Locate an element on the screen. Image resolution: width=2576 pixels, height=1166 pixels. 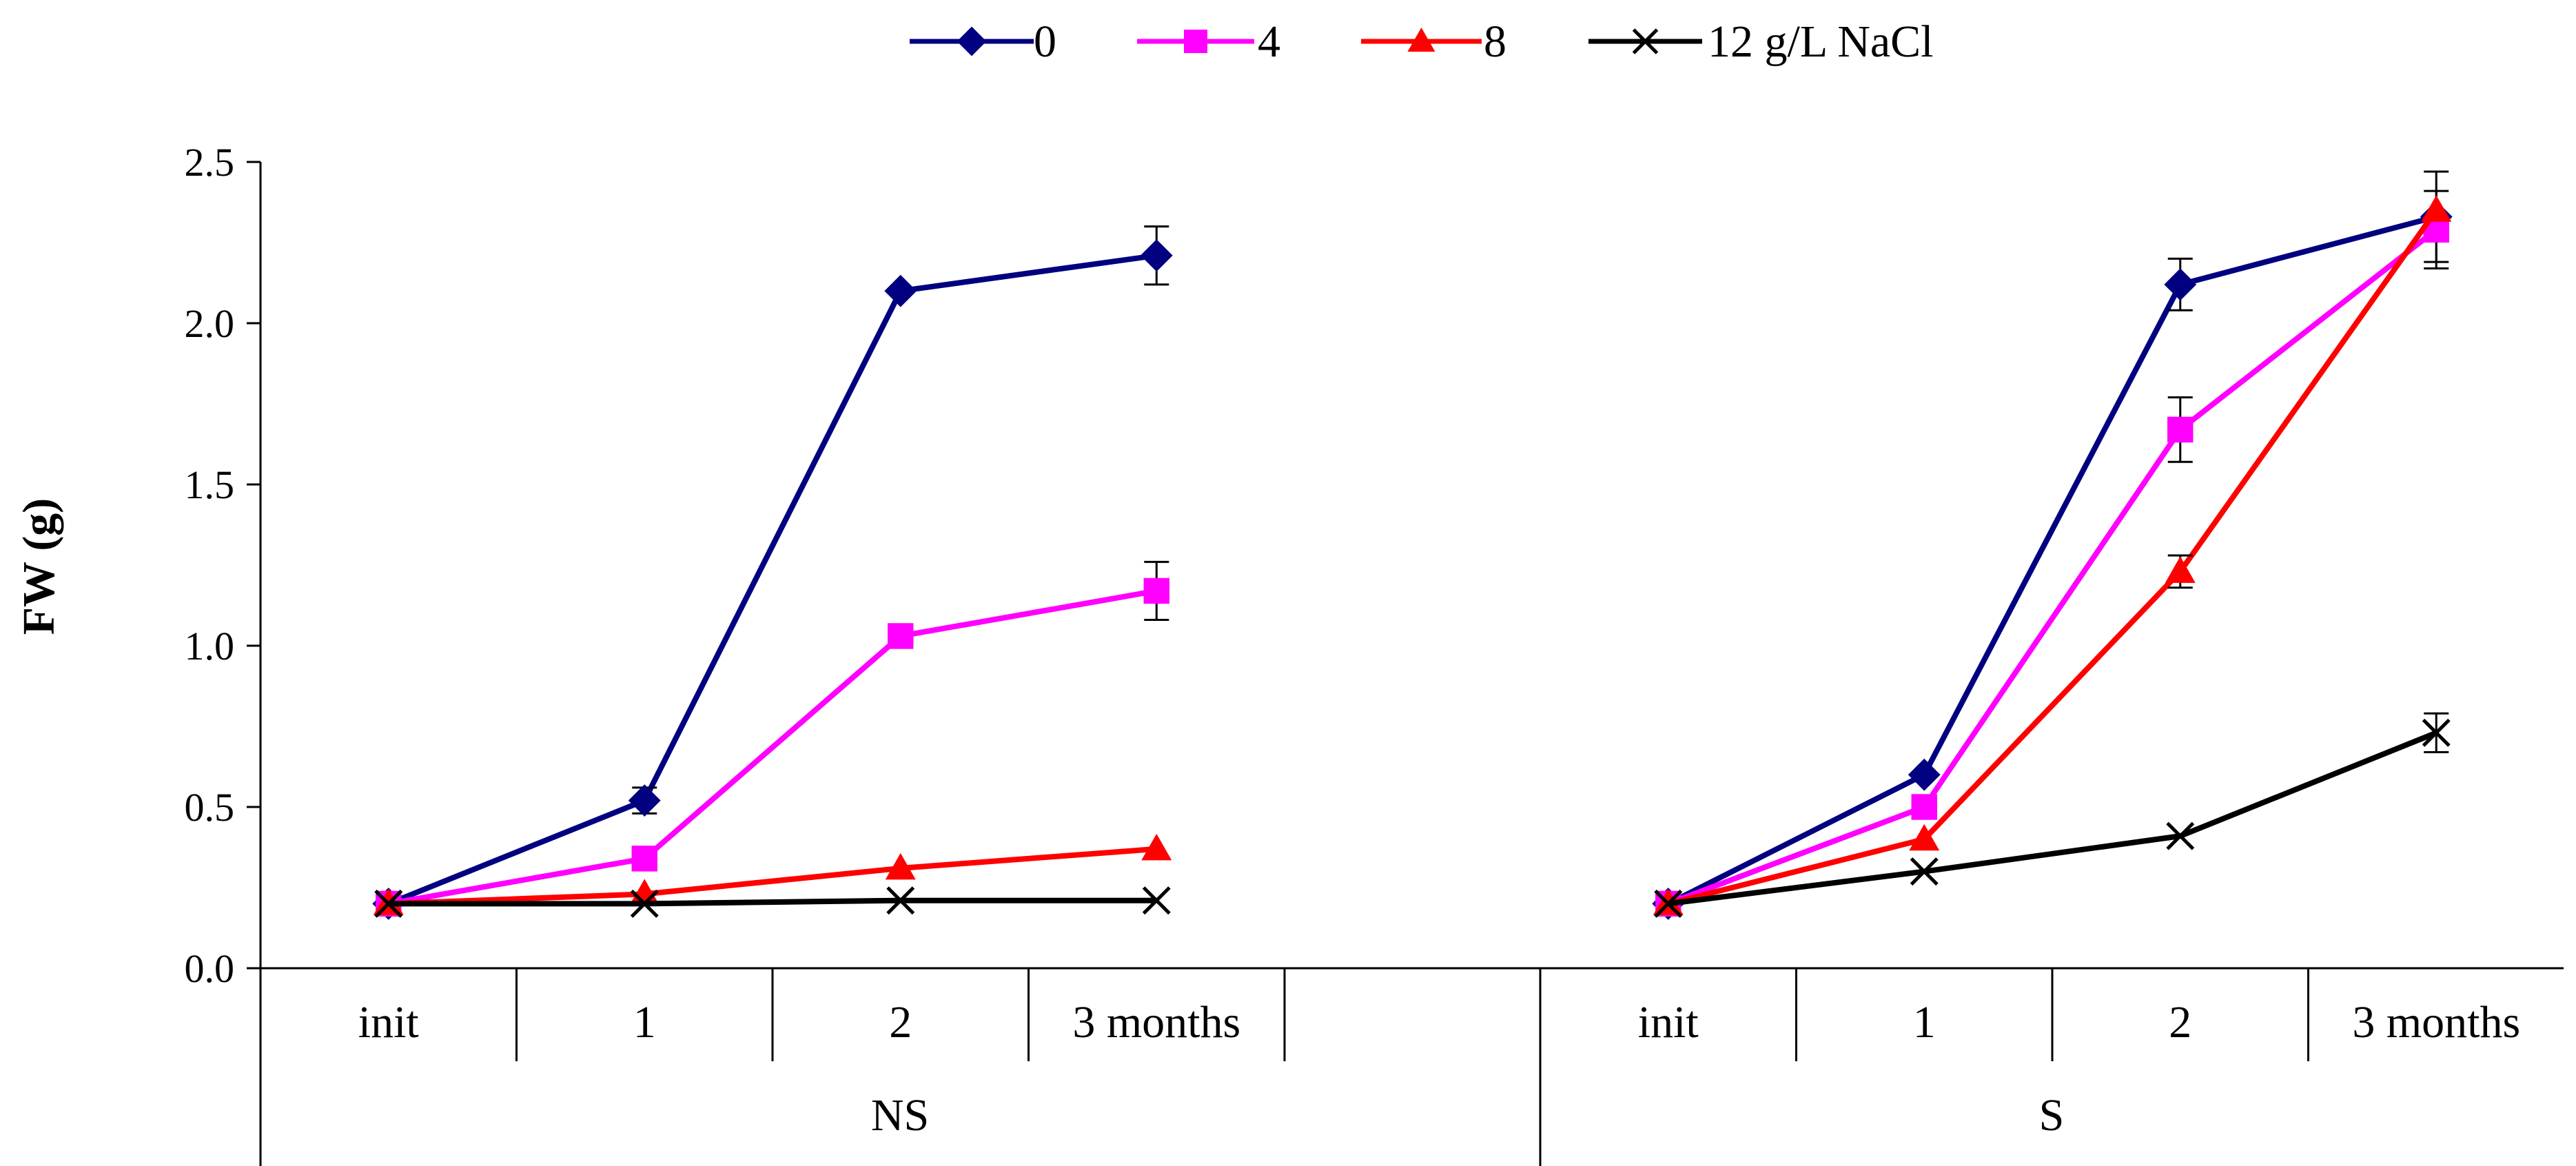
legend: 0 4 8 12 g/L NaCl is located at coordinates (1422, 42).